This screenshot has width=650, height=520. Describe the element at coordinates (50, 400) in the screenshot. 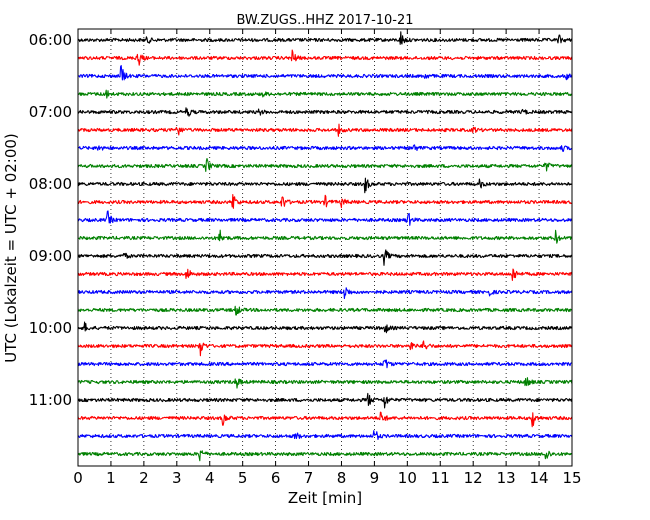

I see `y-tick-label: 11:00` at that location.